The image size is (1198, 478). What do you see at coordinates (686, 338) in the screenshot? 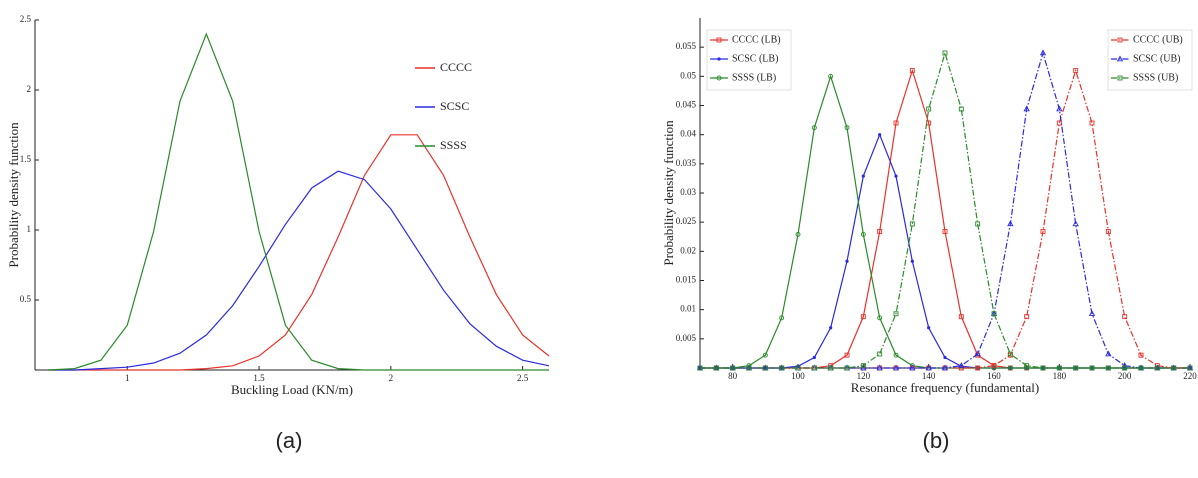
I see `y-tick-label: 0.005` at bounding box center [686, 338].